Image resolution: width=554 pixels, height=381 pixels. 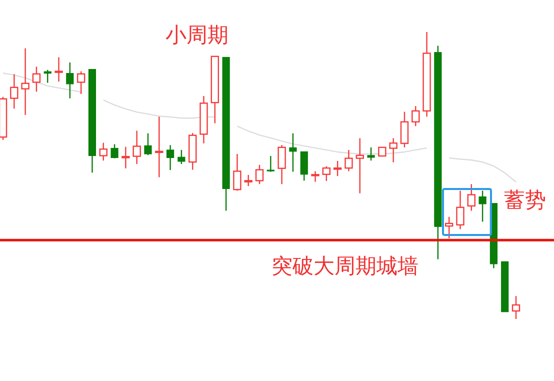 What do you see at coordinates (197, 35) in the screenshot?
I see `annotation: 小周期` at bounding box center [197, 35].